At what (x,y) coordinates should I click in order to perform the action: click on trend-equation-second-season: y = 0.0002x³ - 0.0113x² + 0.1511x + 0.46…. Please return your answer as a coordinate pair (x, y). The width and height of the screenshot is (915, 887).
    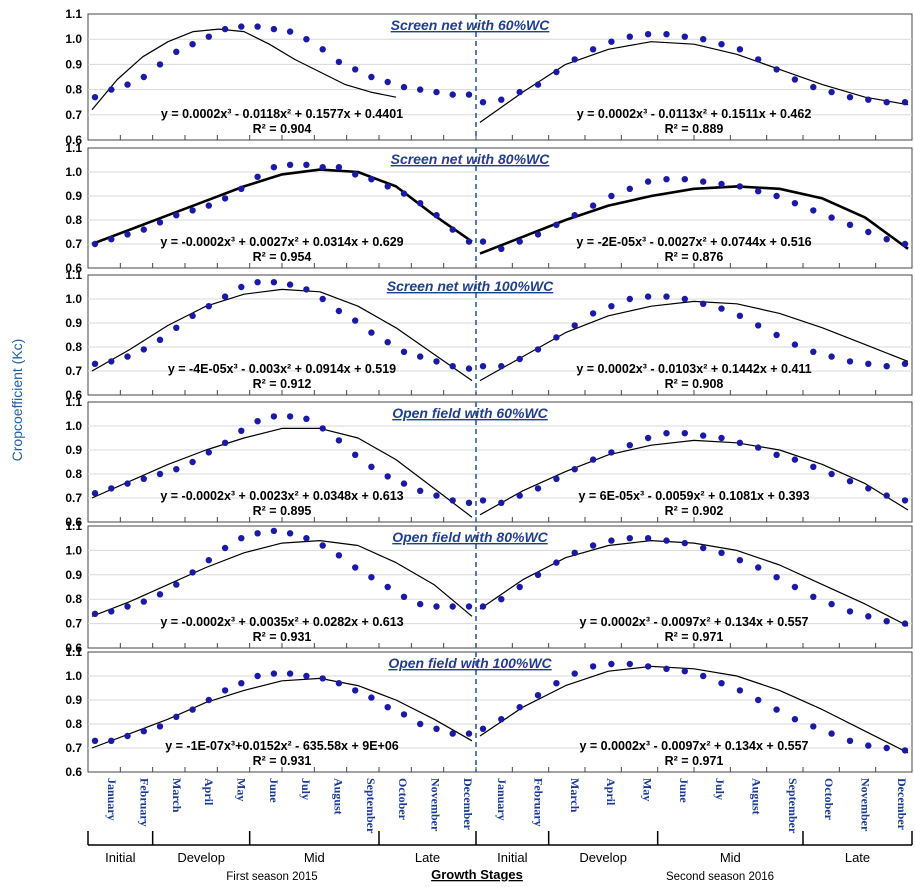
    Looking at the image, I should click on (694, 114).